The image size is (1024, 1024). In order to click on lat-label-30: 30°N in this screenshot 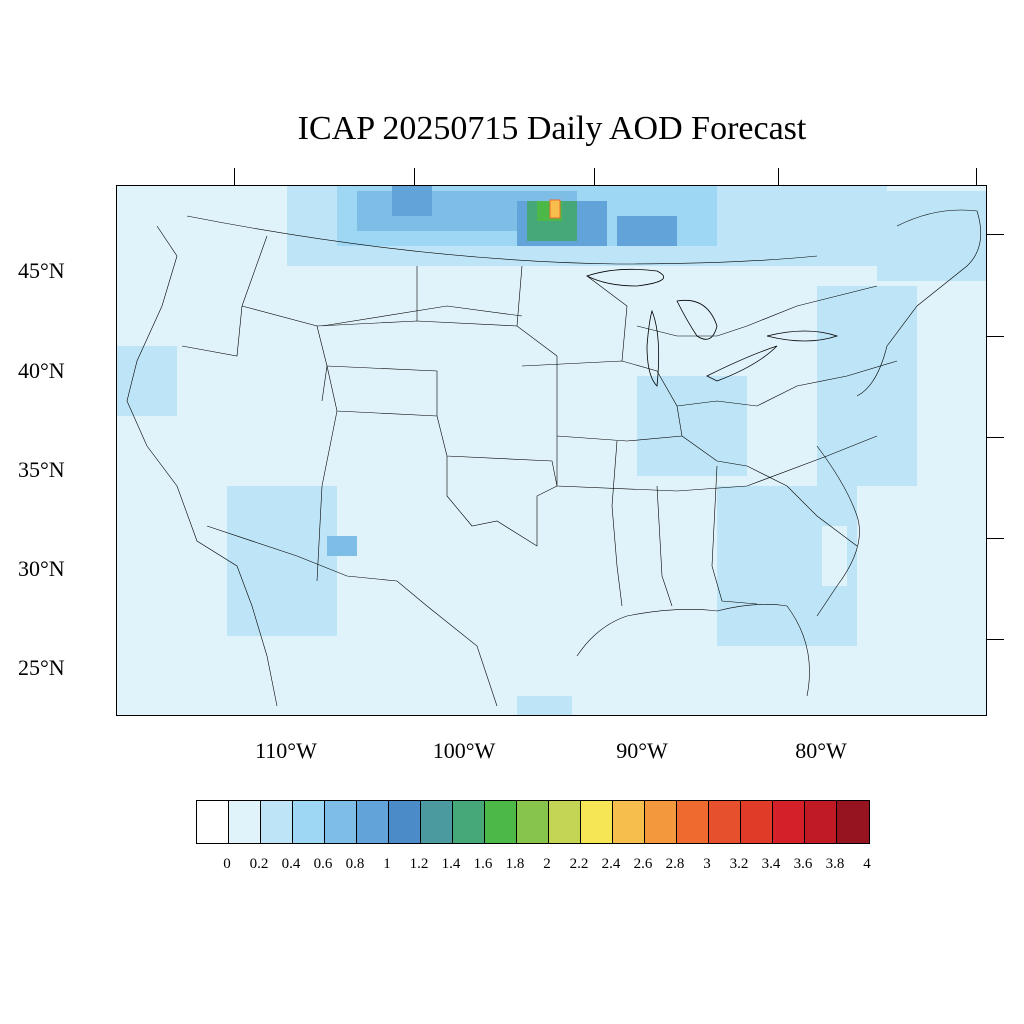, I will do `click(41, 568)`.